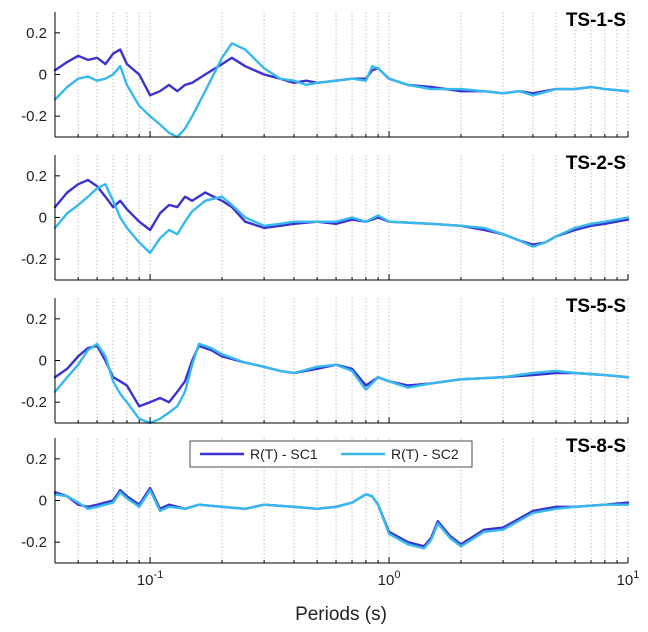 The height and width of the screenshot is (632, 648). I want to click on legend-label: R(T) - SC1, so click(284, 454).